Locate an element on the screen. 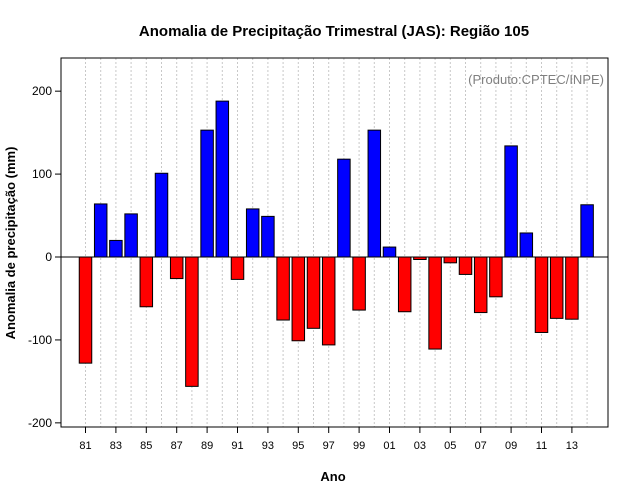 This screenshot has width=640, height=500. x-tick-label: 07 is located at coordinates (481, 446).